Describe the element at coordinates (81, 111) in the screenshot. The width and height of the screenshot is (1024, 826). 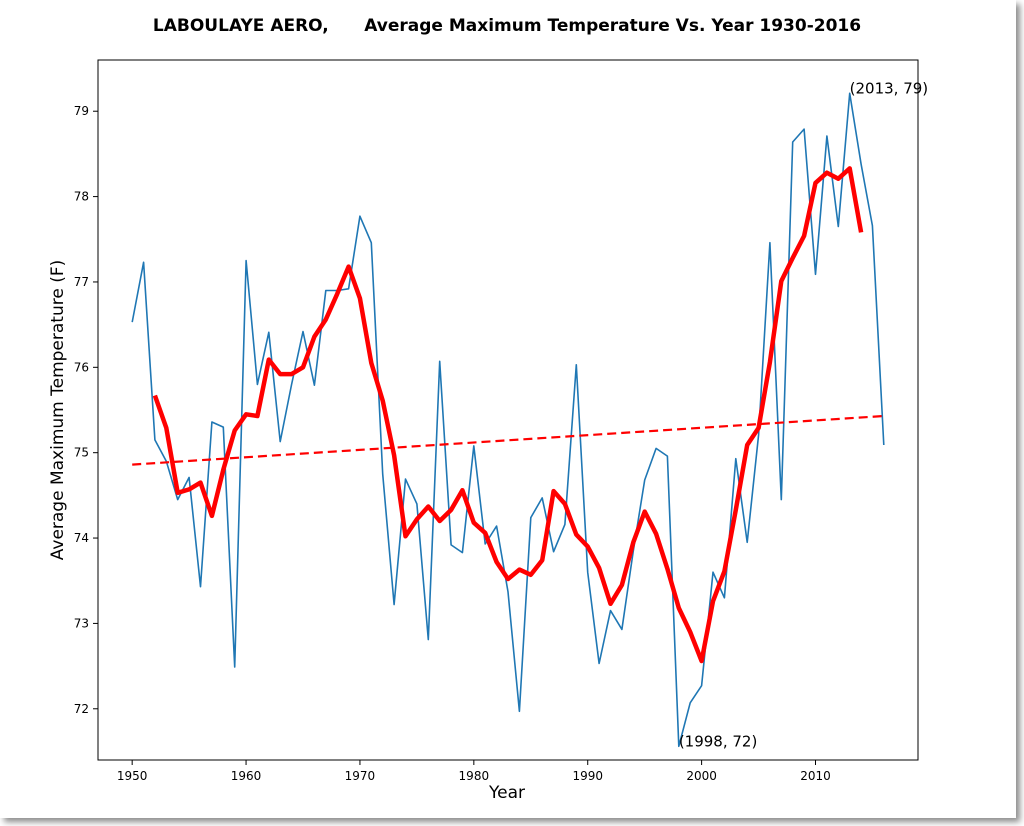
I see `y-tick-label: 79` at that location.